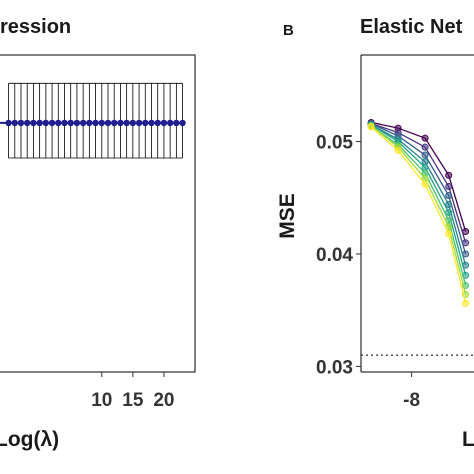 Image resolution: width=474 pixels, height=474 pixels. I want to click on panel-letter-b: B, so click(288, 30).